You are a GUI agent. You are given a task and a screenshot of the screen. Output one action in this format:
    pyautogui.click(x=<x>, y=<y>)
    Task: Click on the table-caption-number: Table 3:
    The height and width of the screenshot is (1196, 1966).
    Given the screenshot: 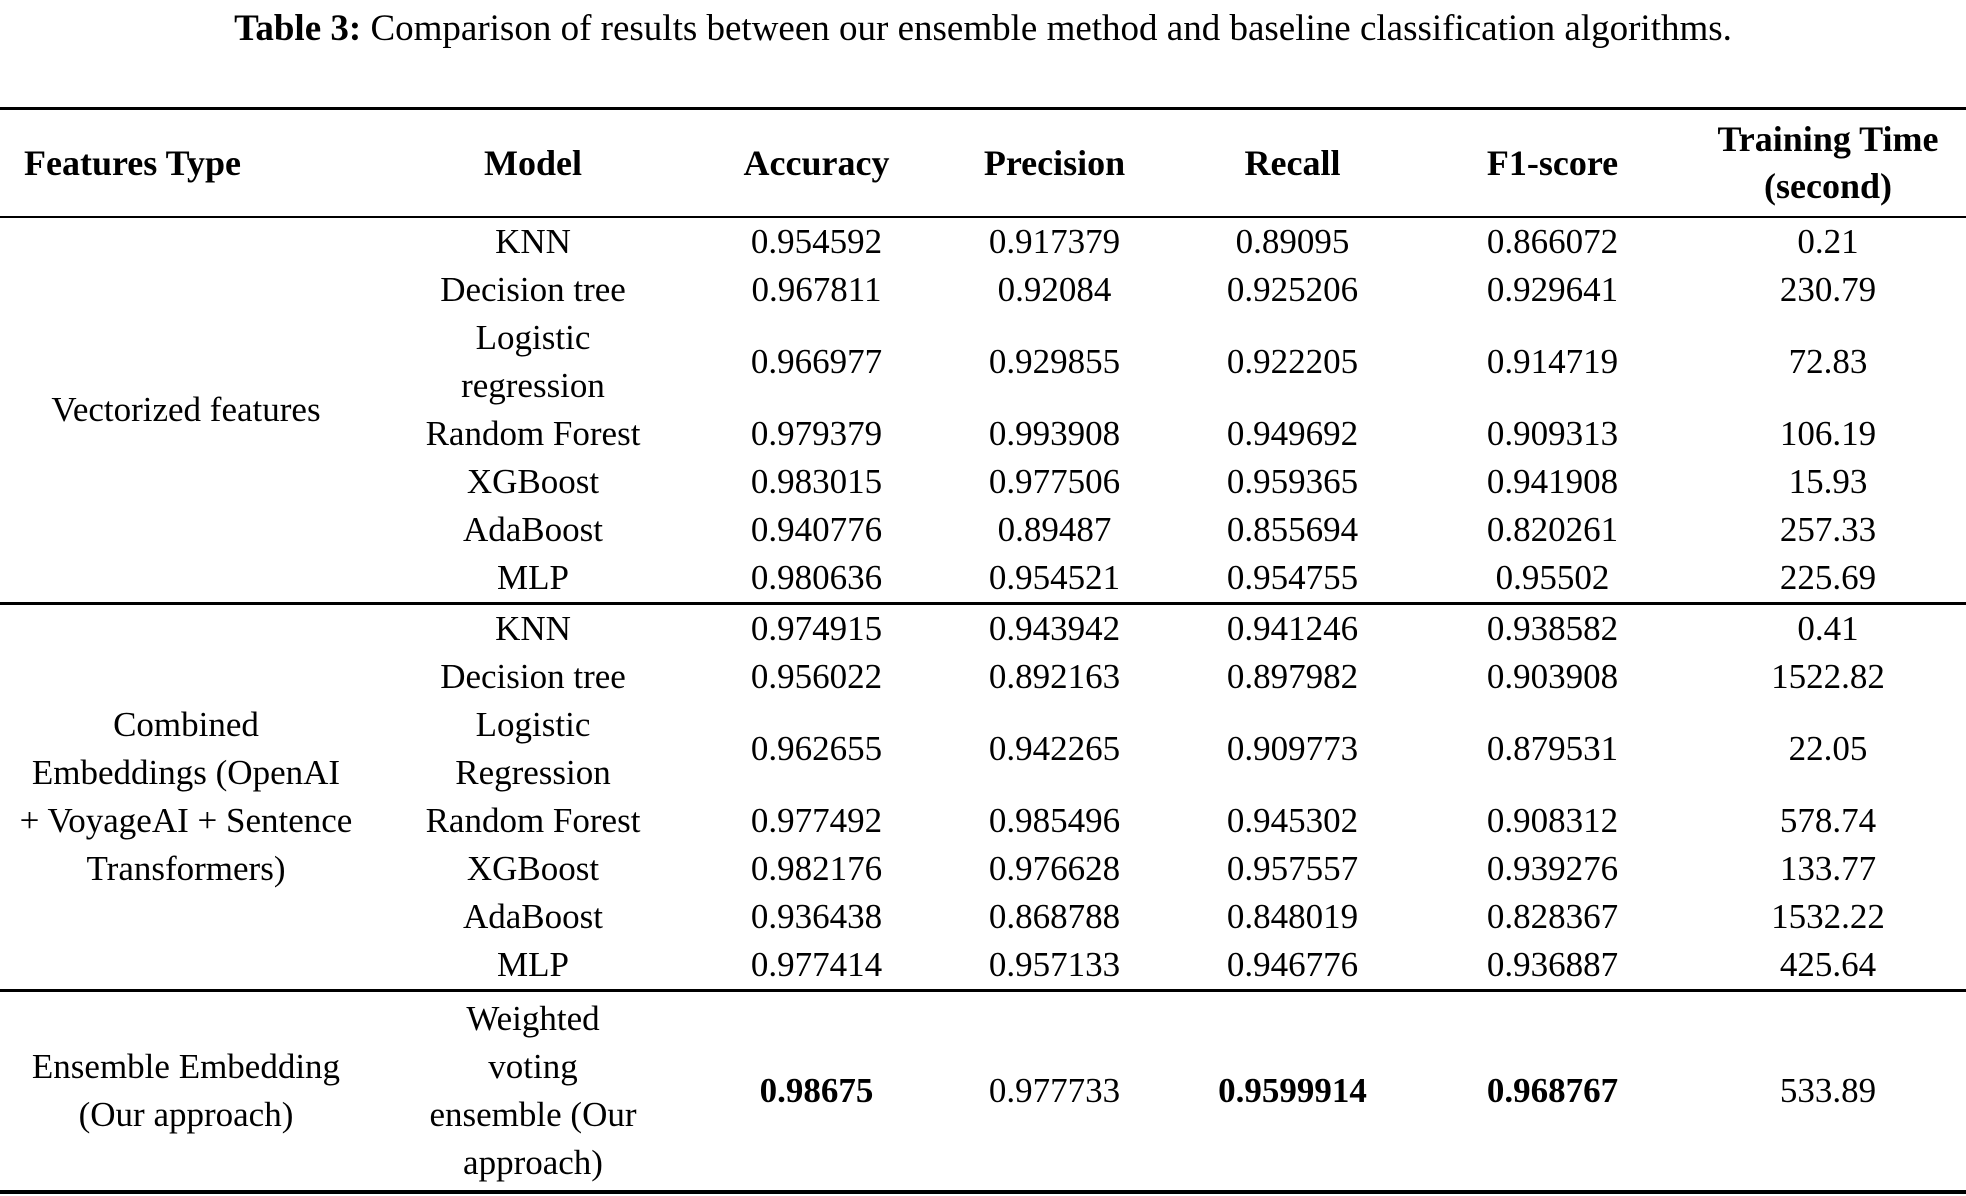 What is the action you would take?
    pyautogui.click(x=298, y=28)
    